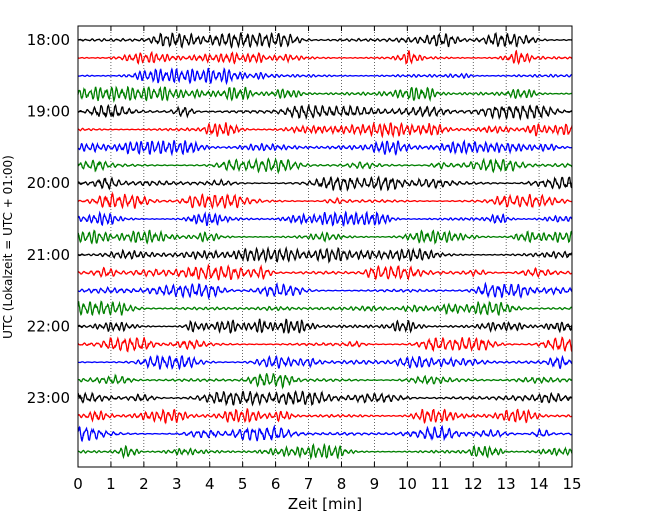  What do you see at coordinates (342, 484) in the screenshot?
I see `x-tick-label: 8` at bounding box center [342, 484].